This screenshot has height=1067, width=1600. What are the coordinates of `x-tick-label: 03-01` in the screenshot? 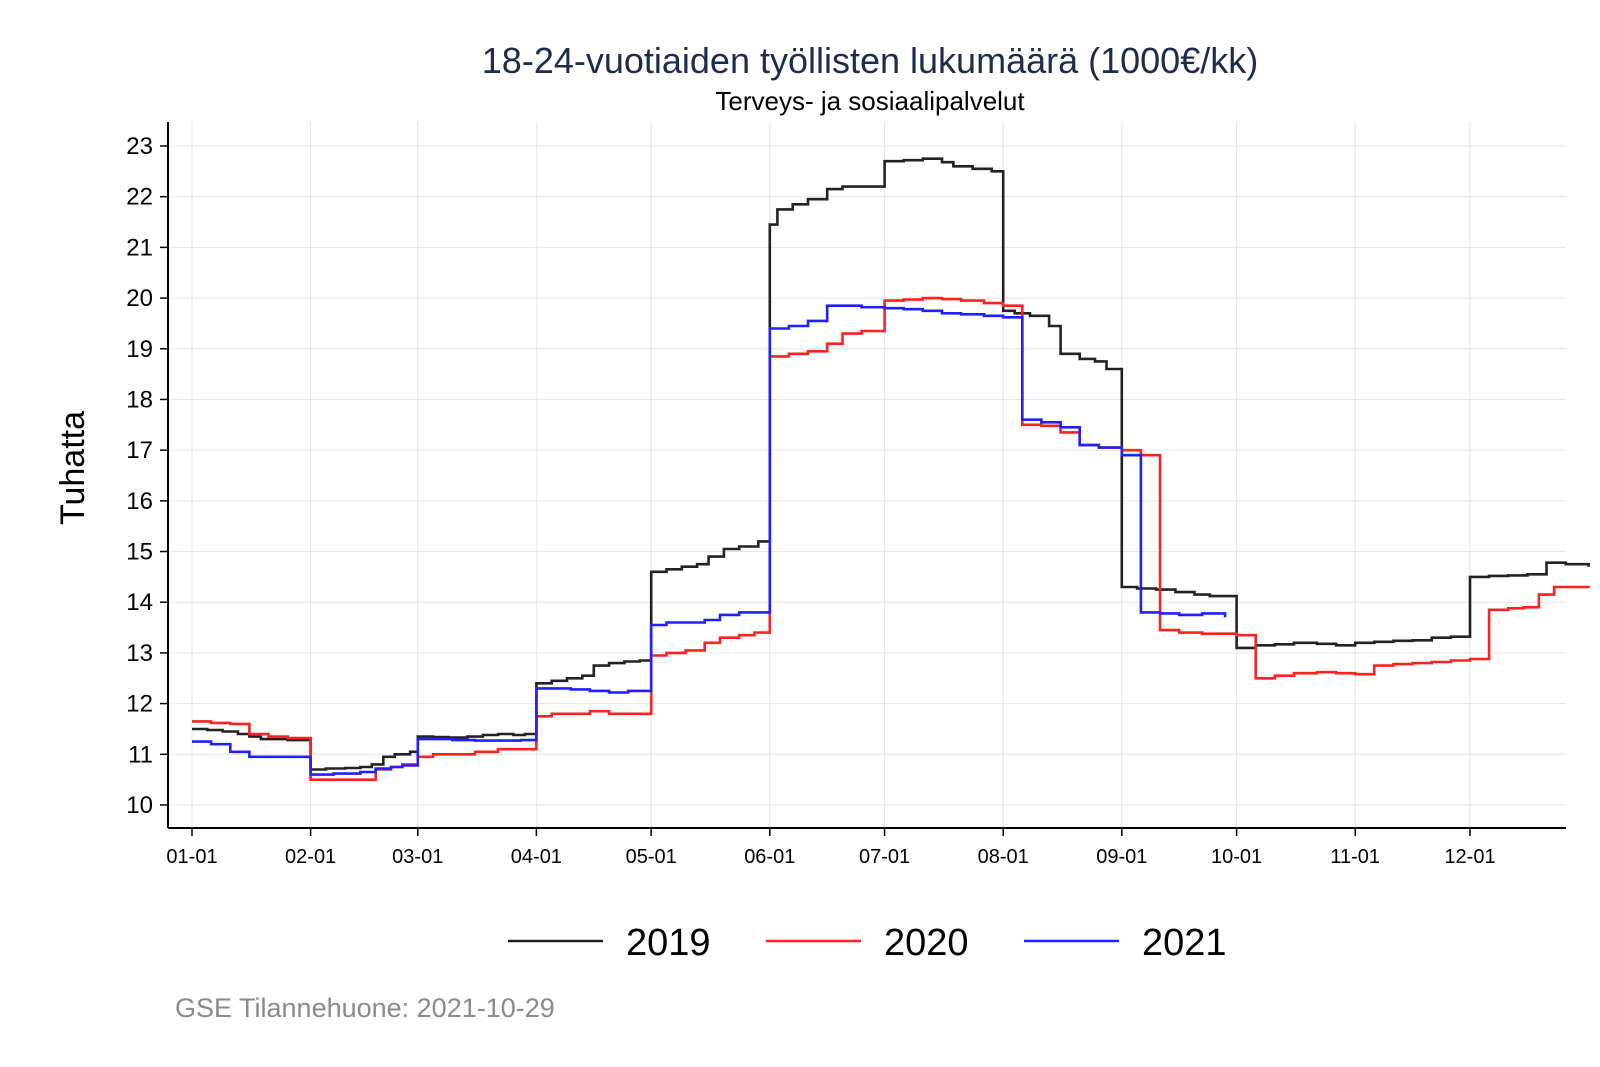 It's located at (417, 857).